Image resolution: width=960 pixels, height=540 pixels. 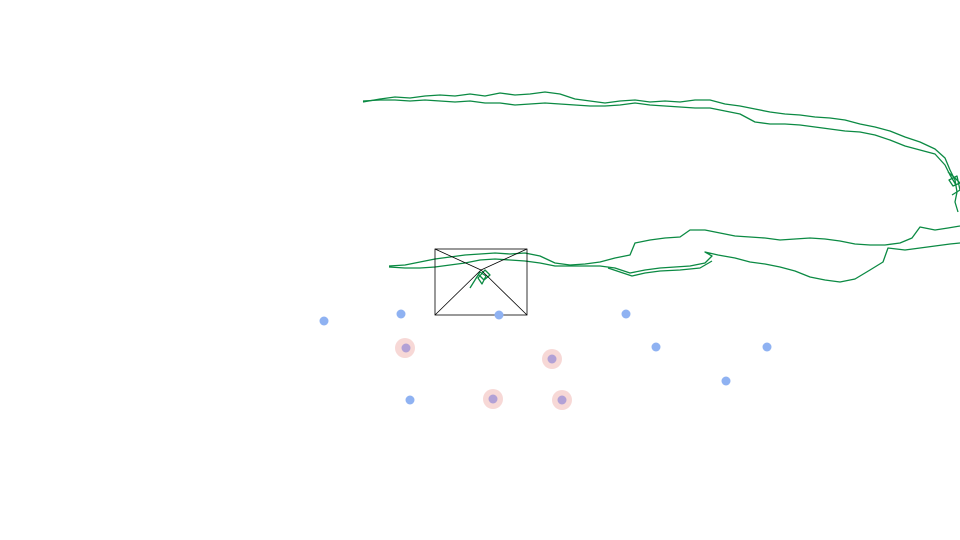 What do you see at coordinates (504, 292) in the screenshot?
I see `frustum-edge-bottom-right` at bounding box center [504, 292].